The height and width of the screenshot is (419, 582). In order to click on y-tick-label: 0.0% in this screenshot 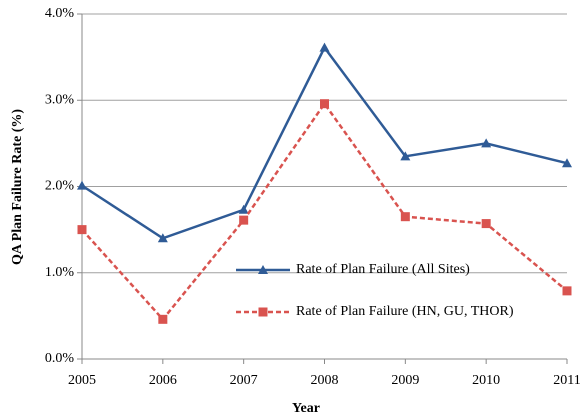, I will do `click(60, 358)`.